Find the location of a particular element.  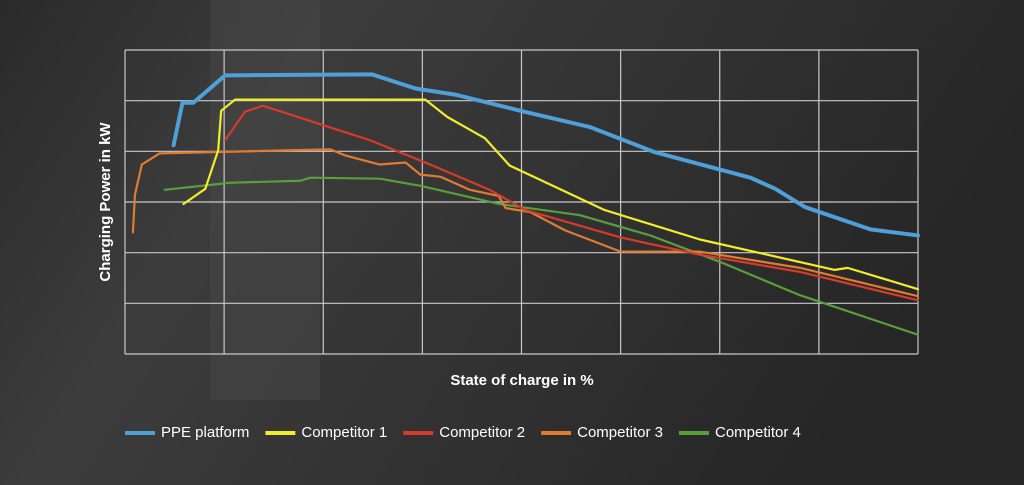

legend-label: Competitor 1 is located at coordinates (344, 432).